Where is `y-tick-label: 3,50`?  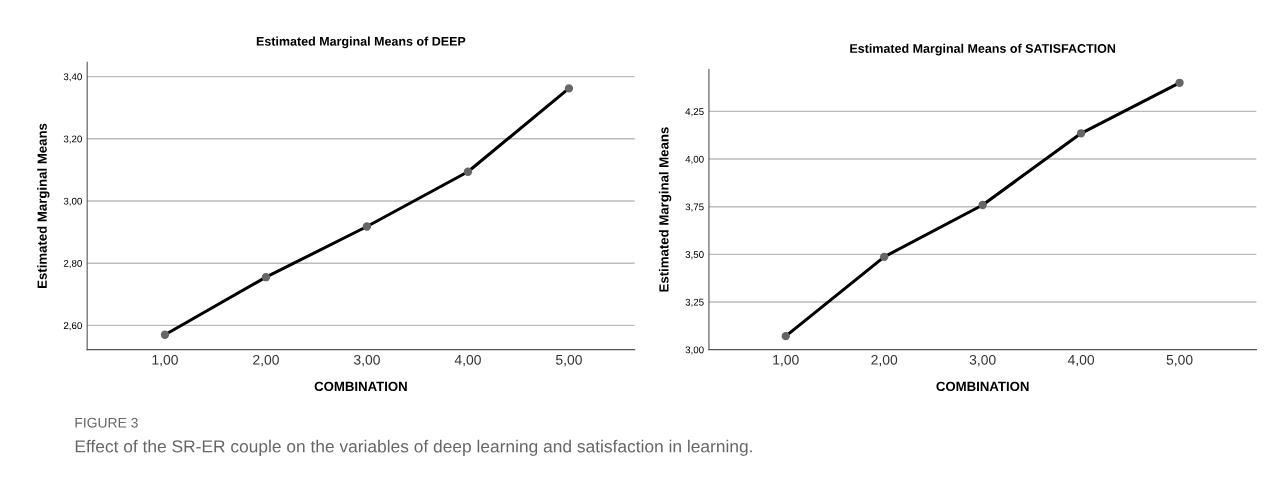 y-tick-label: 3,50 is located at coordinates (694, 255).